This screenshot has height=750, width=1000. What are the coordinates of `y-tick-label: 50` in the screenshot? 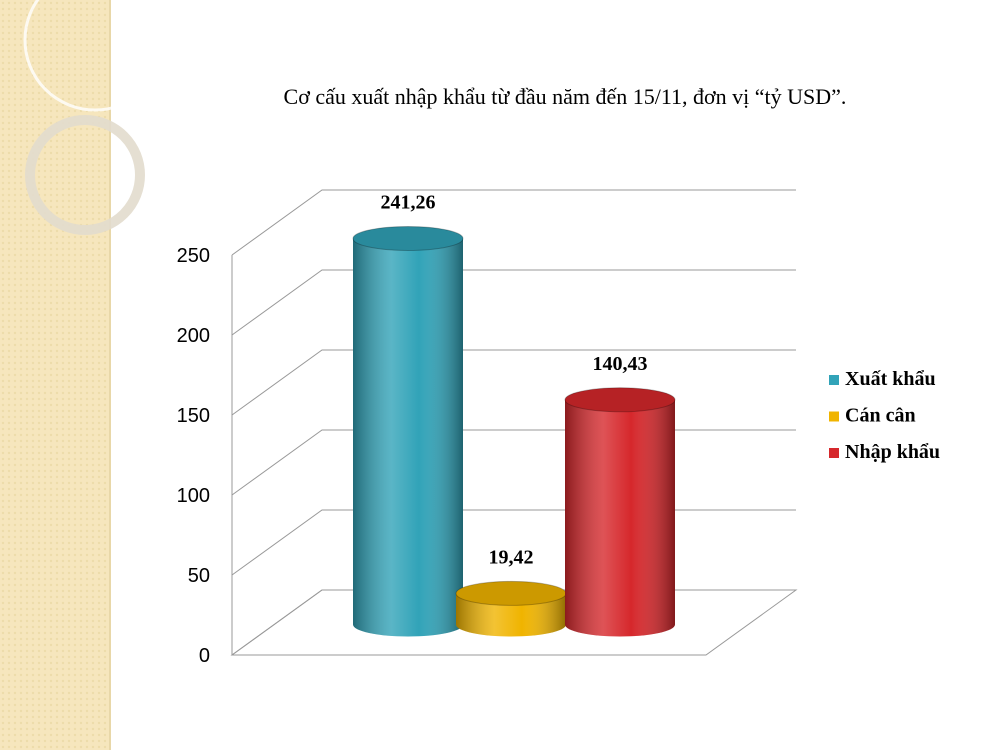 It's located at (199, 576).